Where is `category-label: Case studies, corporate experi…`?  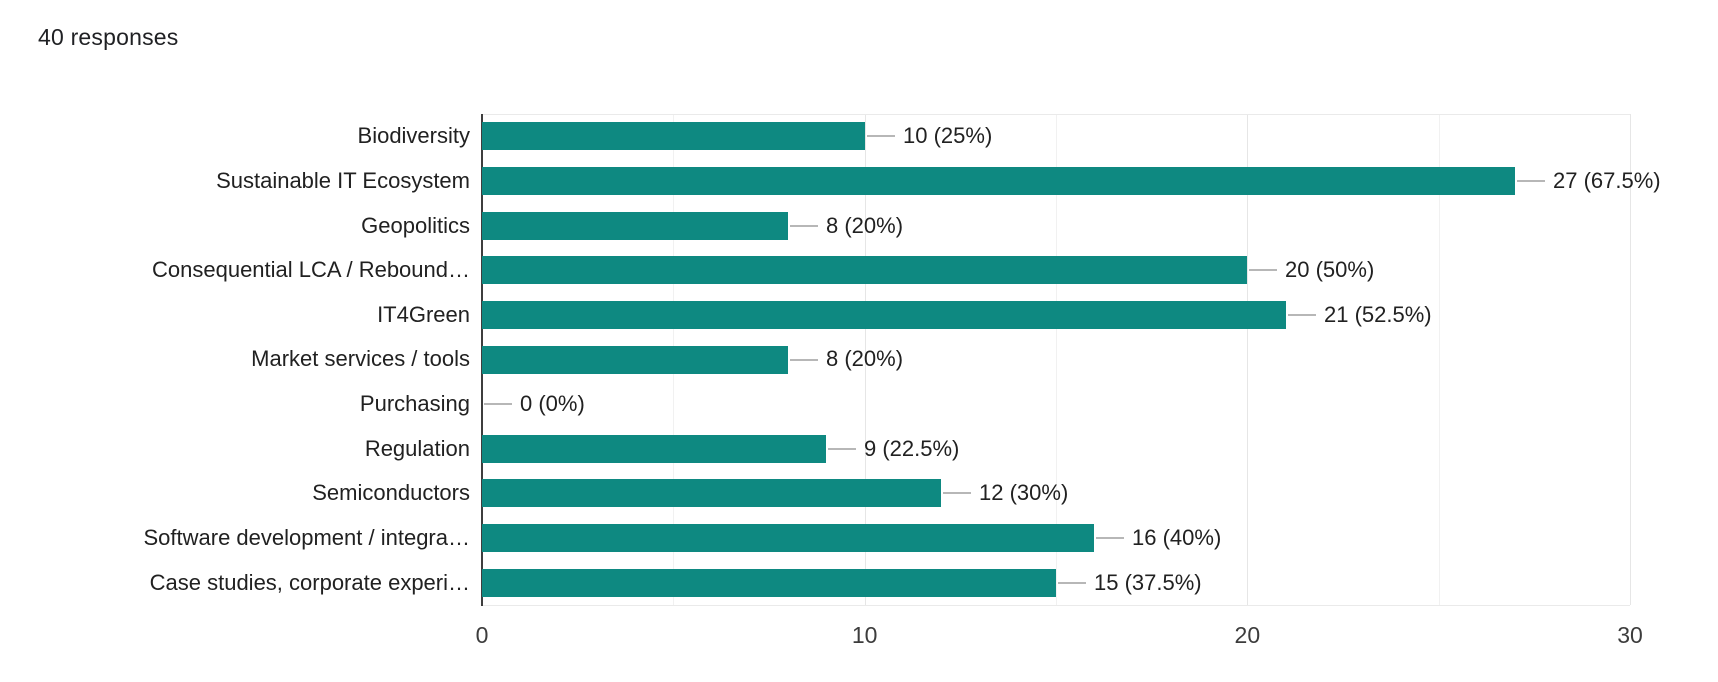 category-label: Case studies, corporate experi… is located at coordinates (309, 582).